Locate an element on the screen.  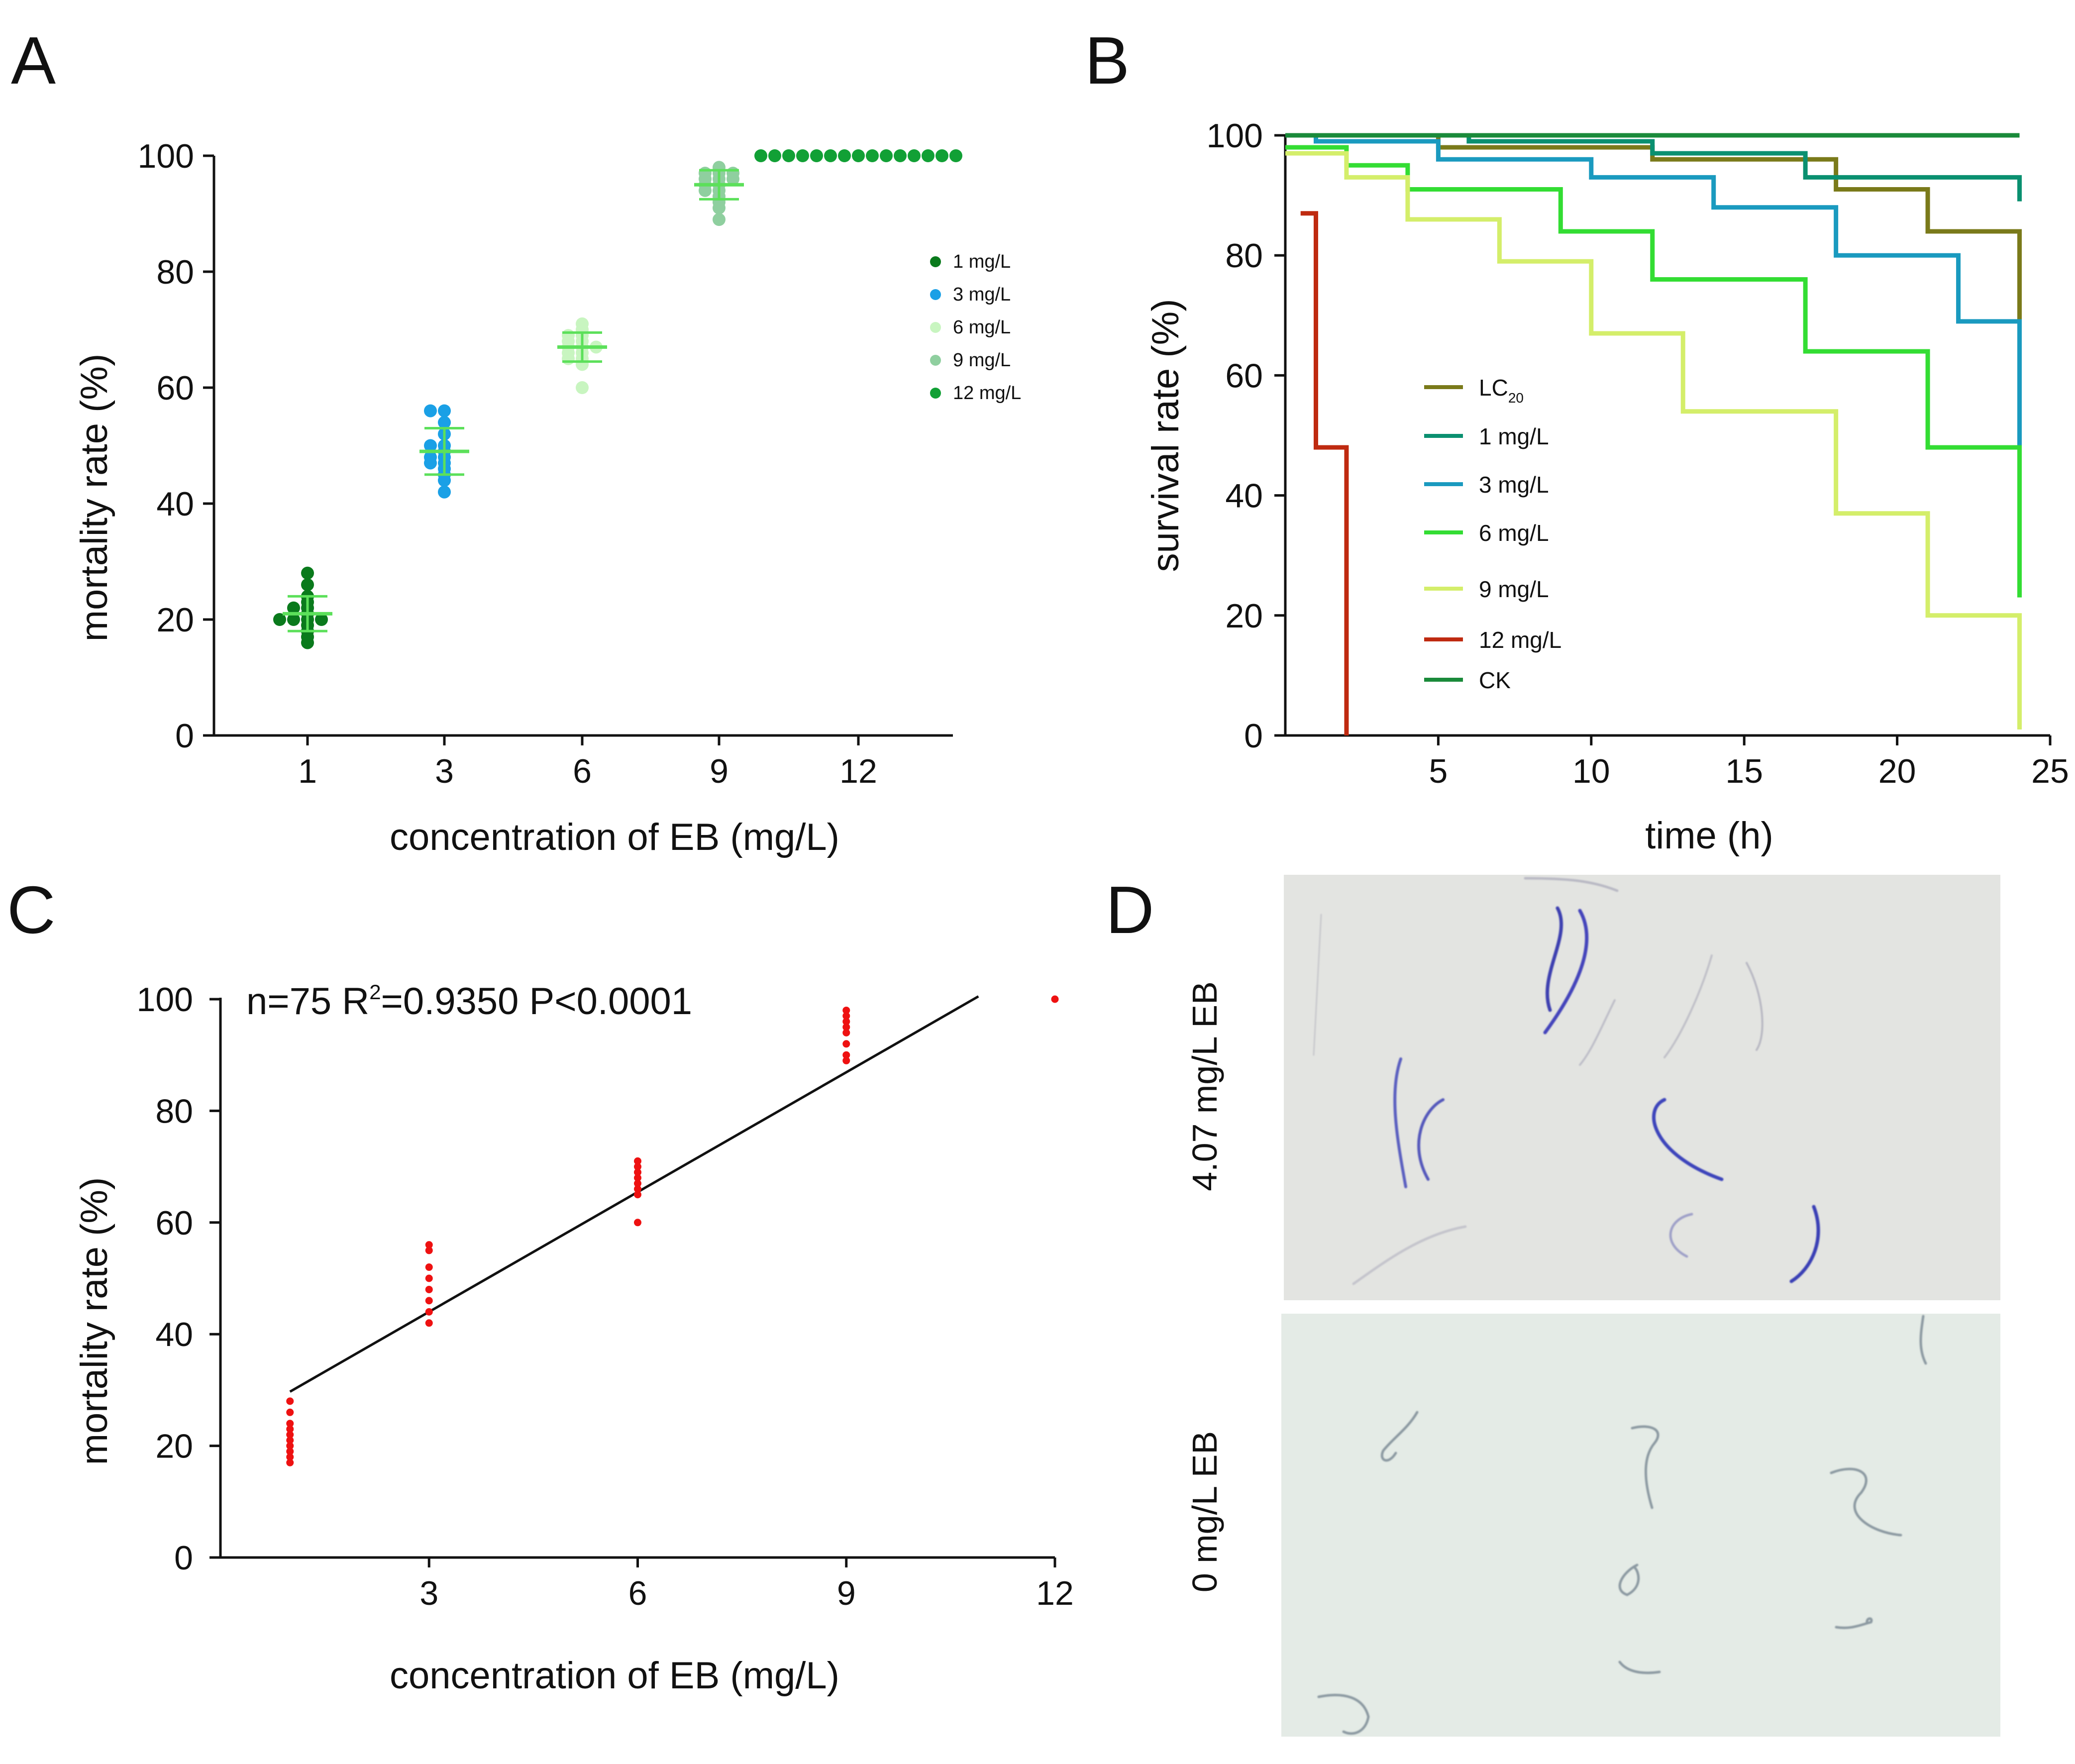
y-tick-label: 40 is located at coordinates (174, 1334).